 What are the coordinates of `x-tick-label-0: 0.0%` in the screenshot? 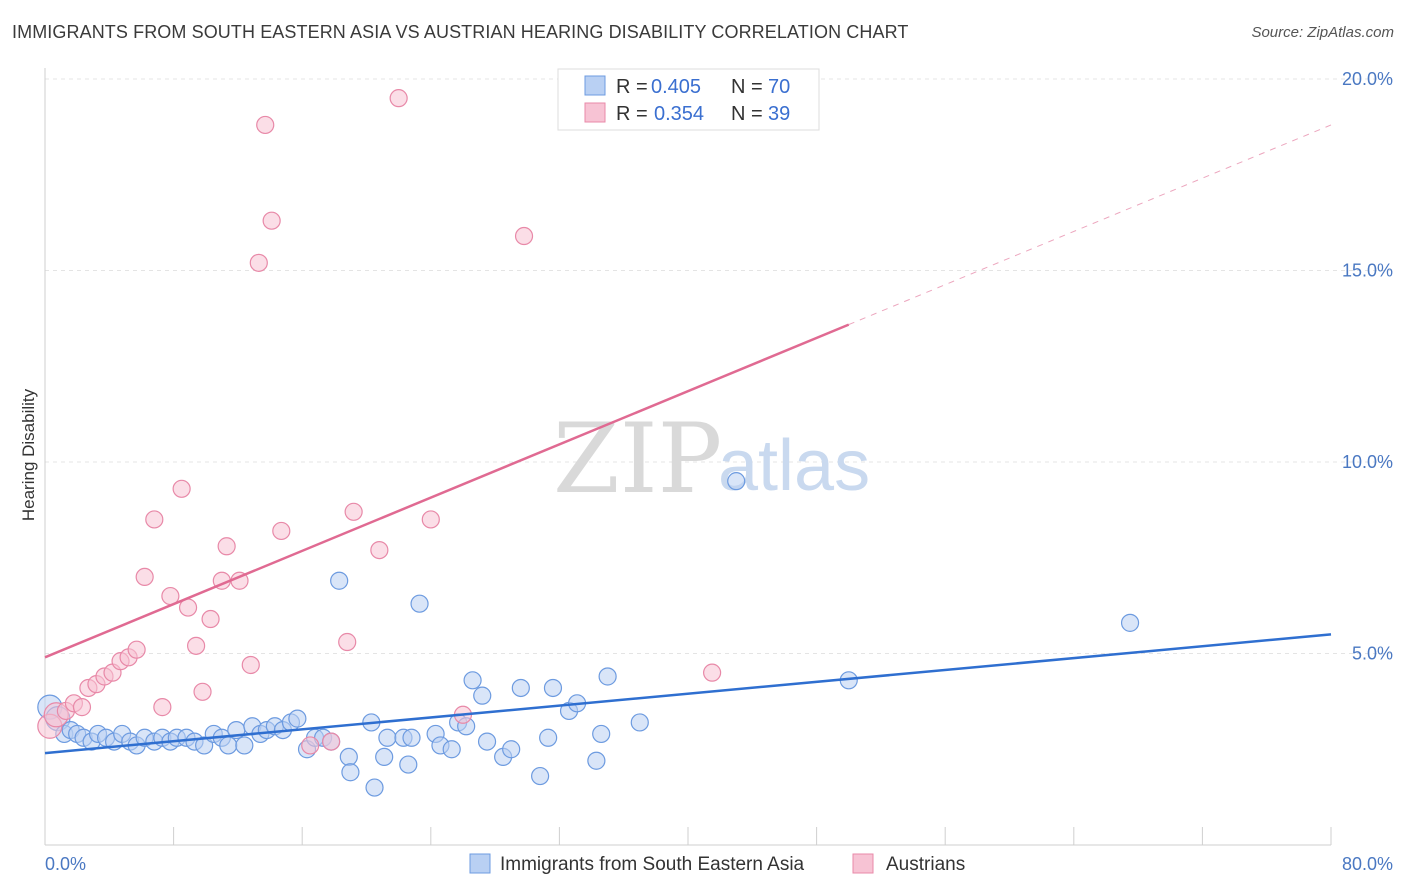 It's located at (65, 864).